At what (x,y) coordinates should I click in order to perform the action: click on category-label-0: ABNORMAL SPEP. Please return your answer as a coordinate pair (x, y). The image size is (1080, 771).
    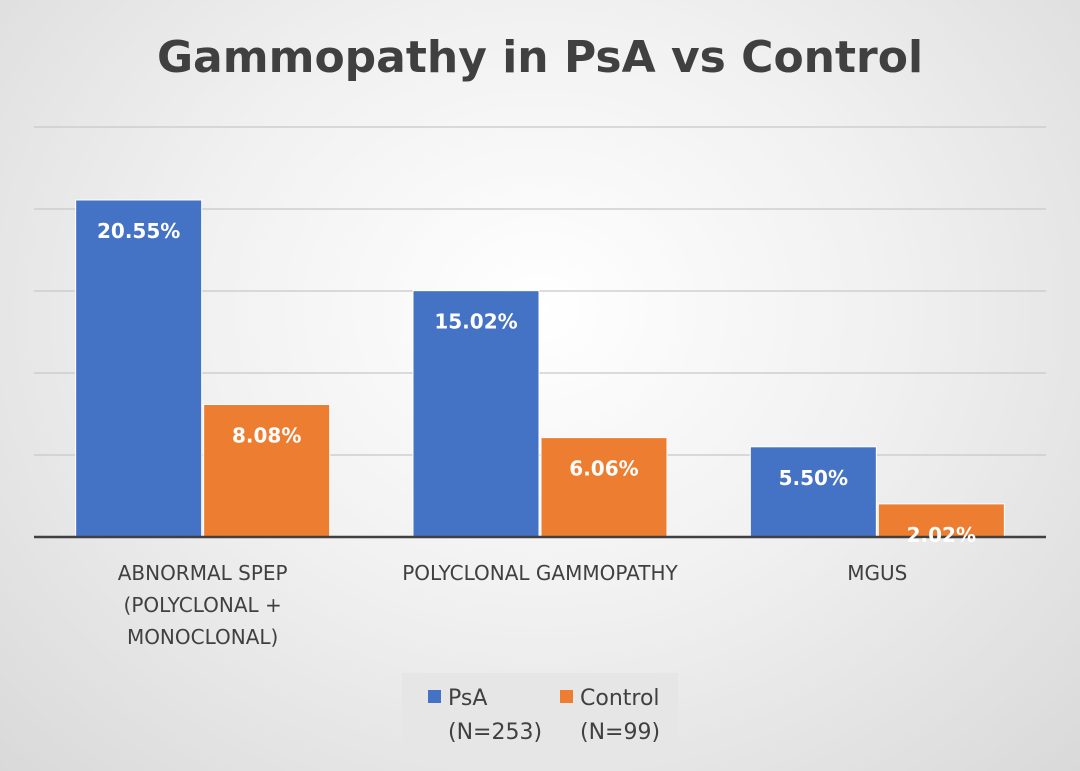
    Looking at the image, I should click on (203, 573).